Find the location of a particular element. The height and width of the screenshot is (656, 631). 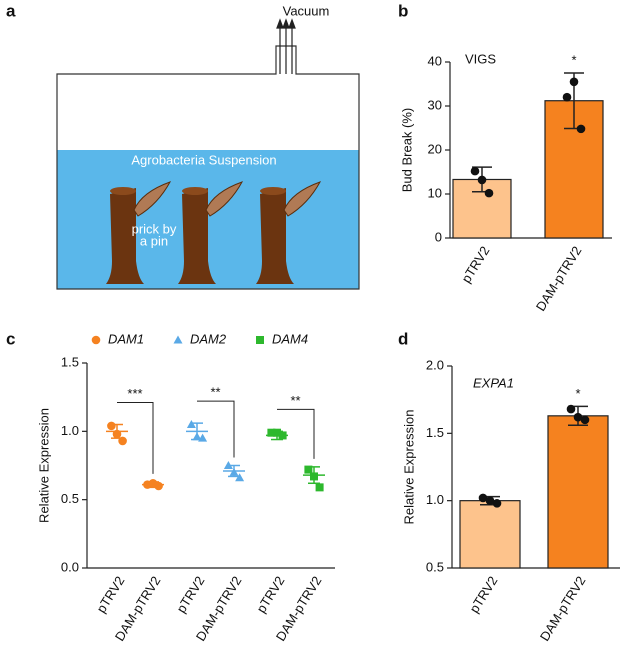

y-tick-label: 30 is located at coordinates (435, 104).